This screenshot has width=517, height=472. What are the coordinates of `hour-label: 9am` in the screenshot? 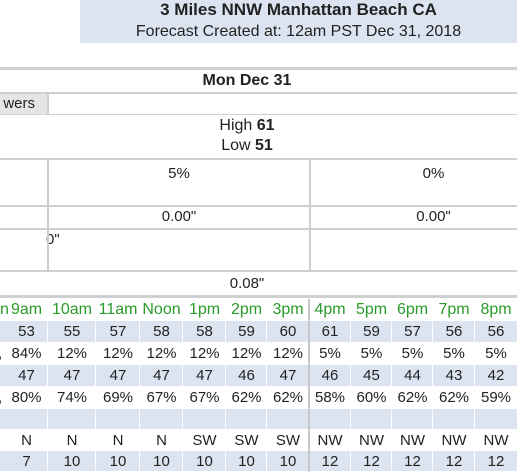 It's located at (26, 309).